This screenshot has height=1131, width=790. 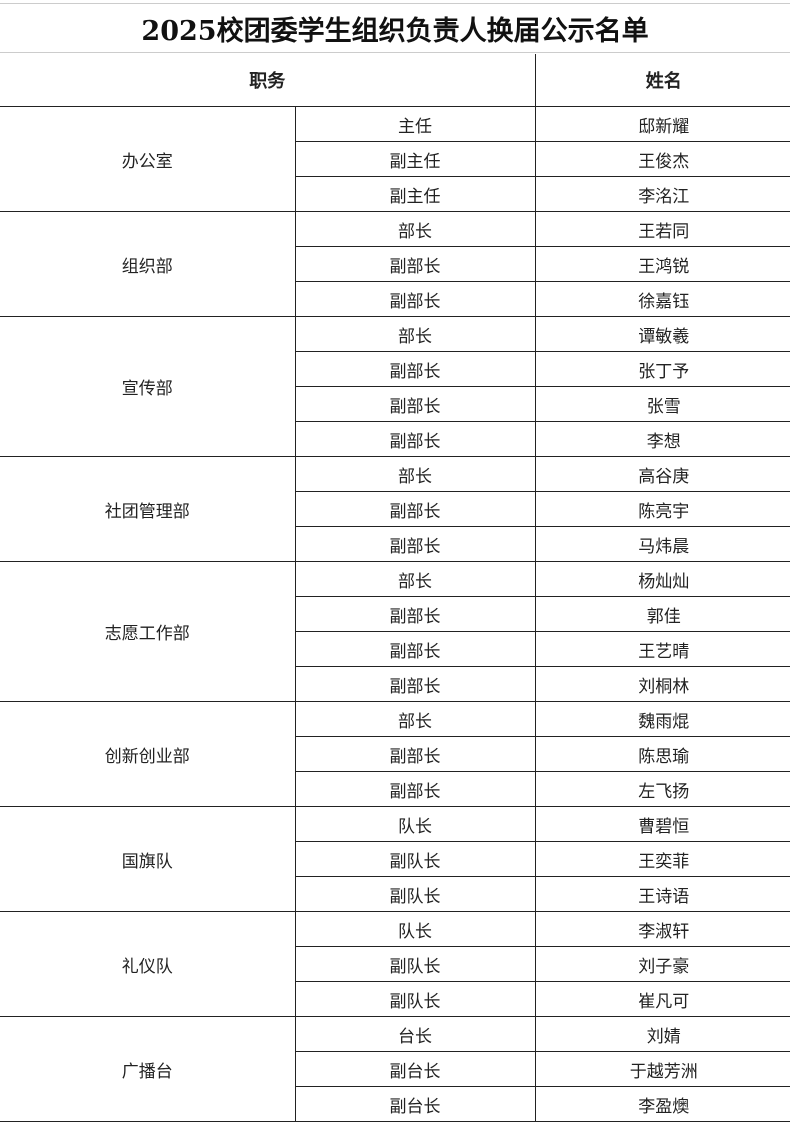 I want to click on table-row: 社团管理部 部长 高谷庚, so click(x=395, y=509).